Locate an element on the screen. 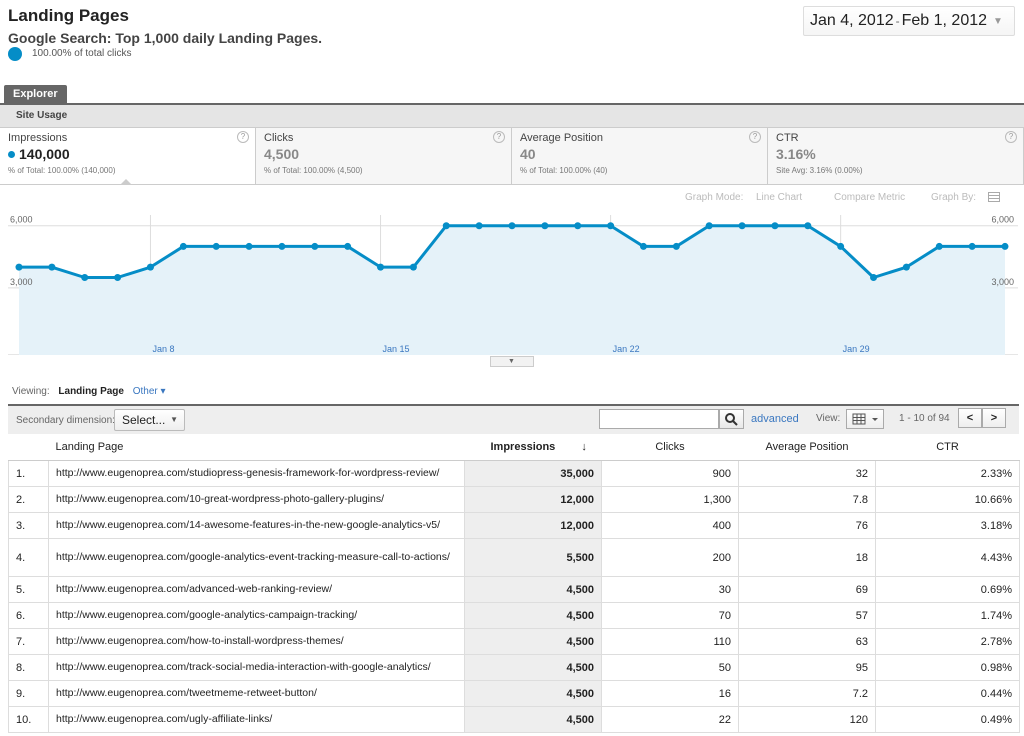 This screenshot has height=736, width=1024. metric-name: Impressions is located at coordinates (38, 138).